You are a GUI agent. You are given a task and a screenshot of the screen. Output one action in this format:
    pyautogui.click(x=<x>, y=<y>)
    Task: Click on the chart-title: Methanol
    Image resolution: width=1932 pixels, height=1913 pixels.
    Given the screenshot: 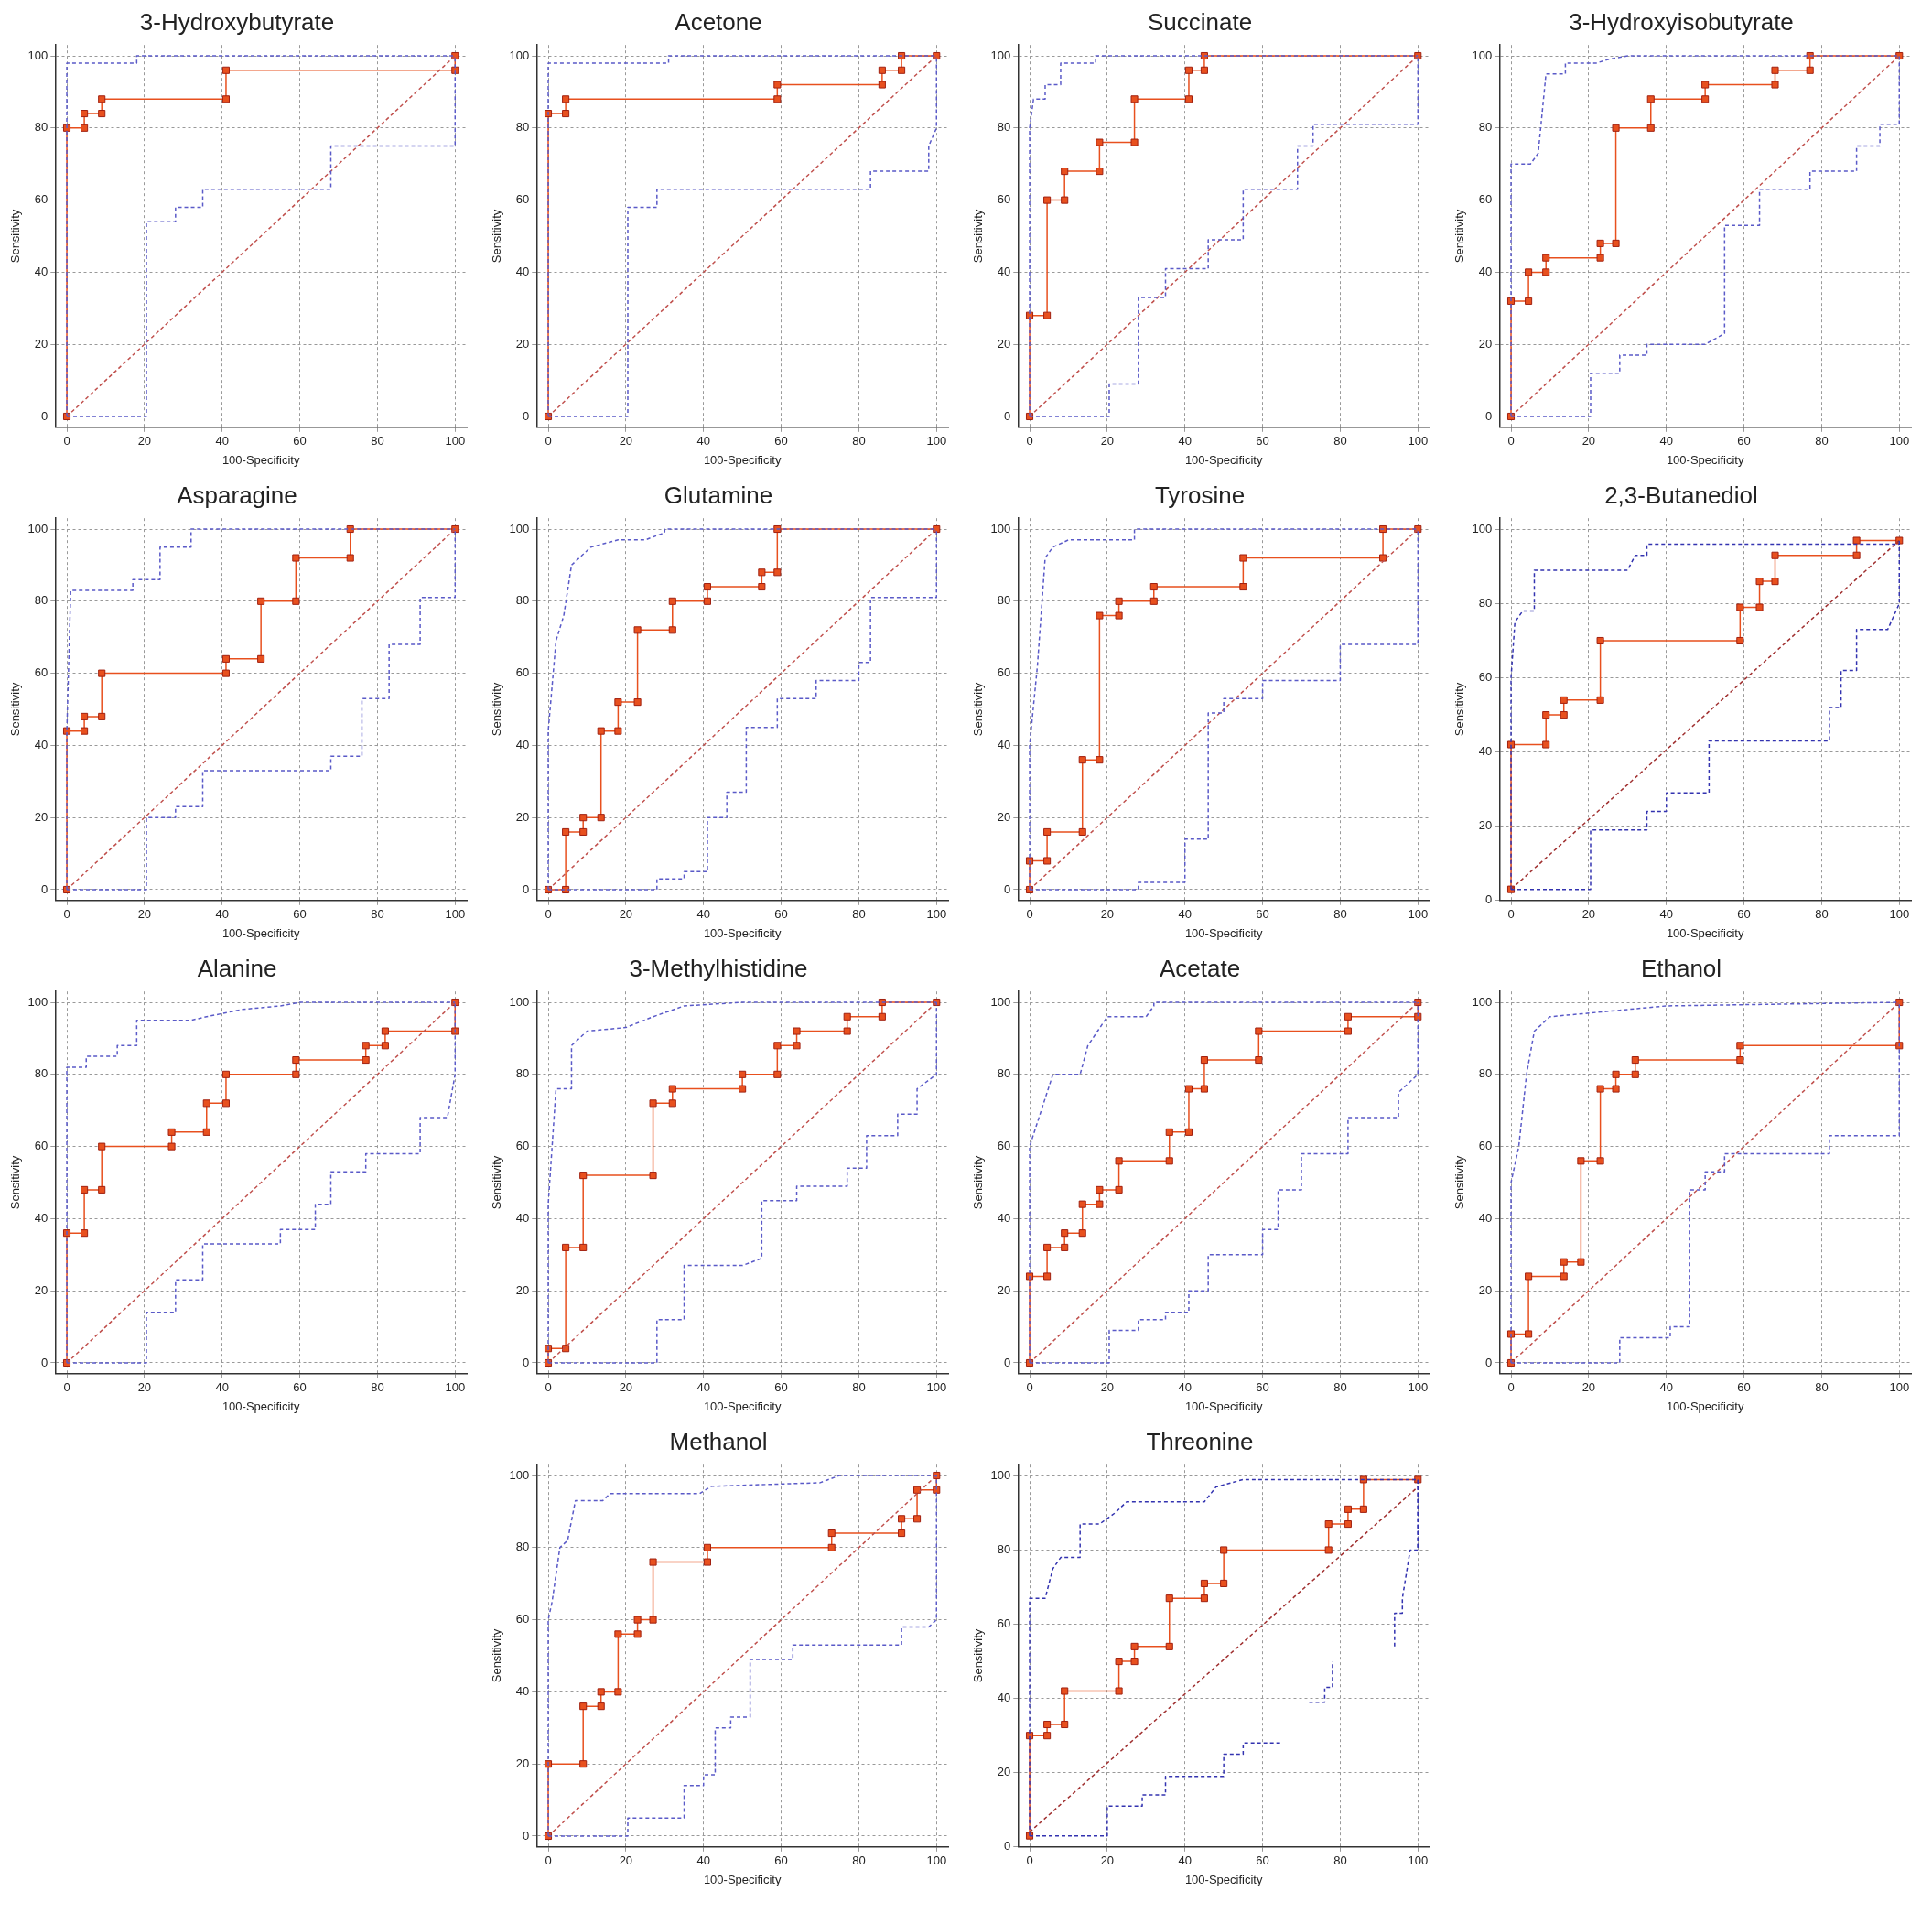 What is the action you would take?
    pyautogui.click(x=719, y=1441)
    